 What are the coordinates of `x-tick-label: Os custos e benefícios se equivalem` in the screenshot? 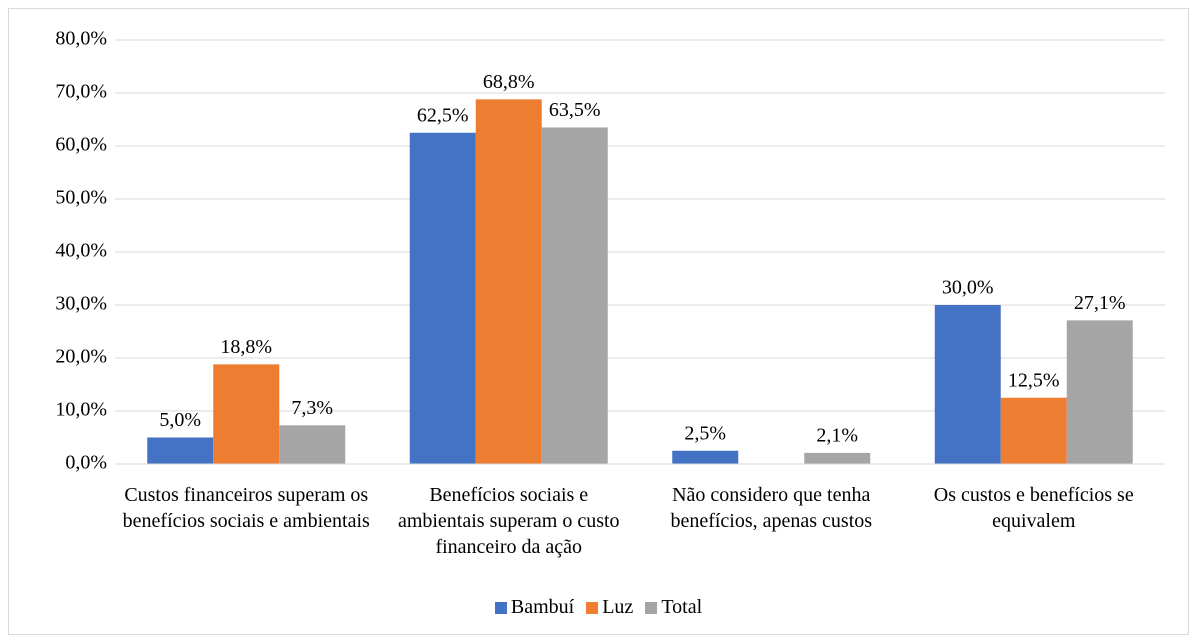 It's located at (1033, 508).